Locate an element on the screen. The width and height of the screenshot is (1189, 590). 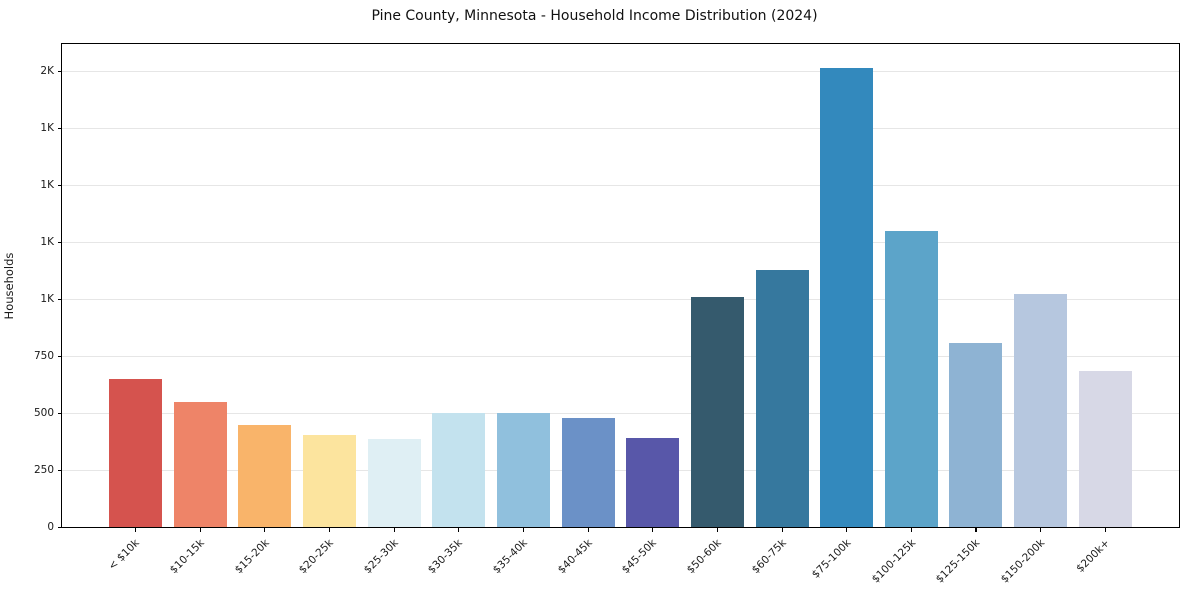
x-tick-label: $15-20k is located at coordinates (252, 557).